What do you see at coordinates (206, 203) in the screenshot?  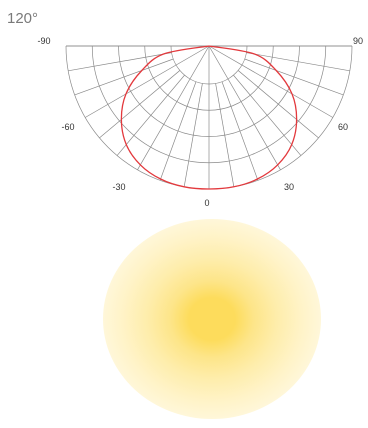 I see `angle-tick-label: 0` at bounding box center [206, 203].